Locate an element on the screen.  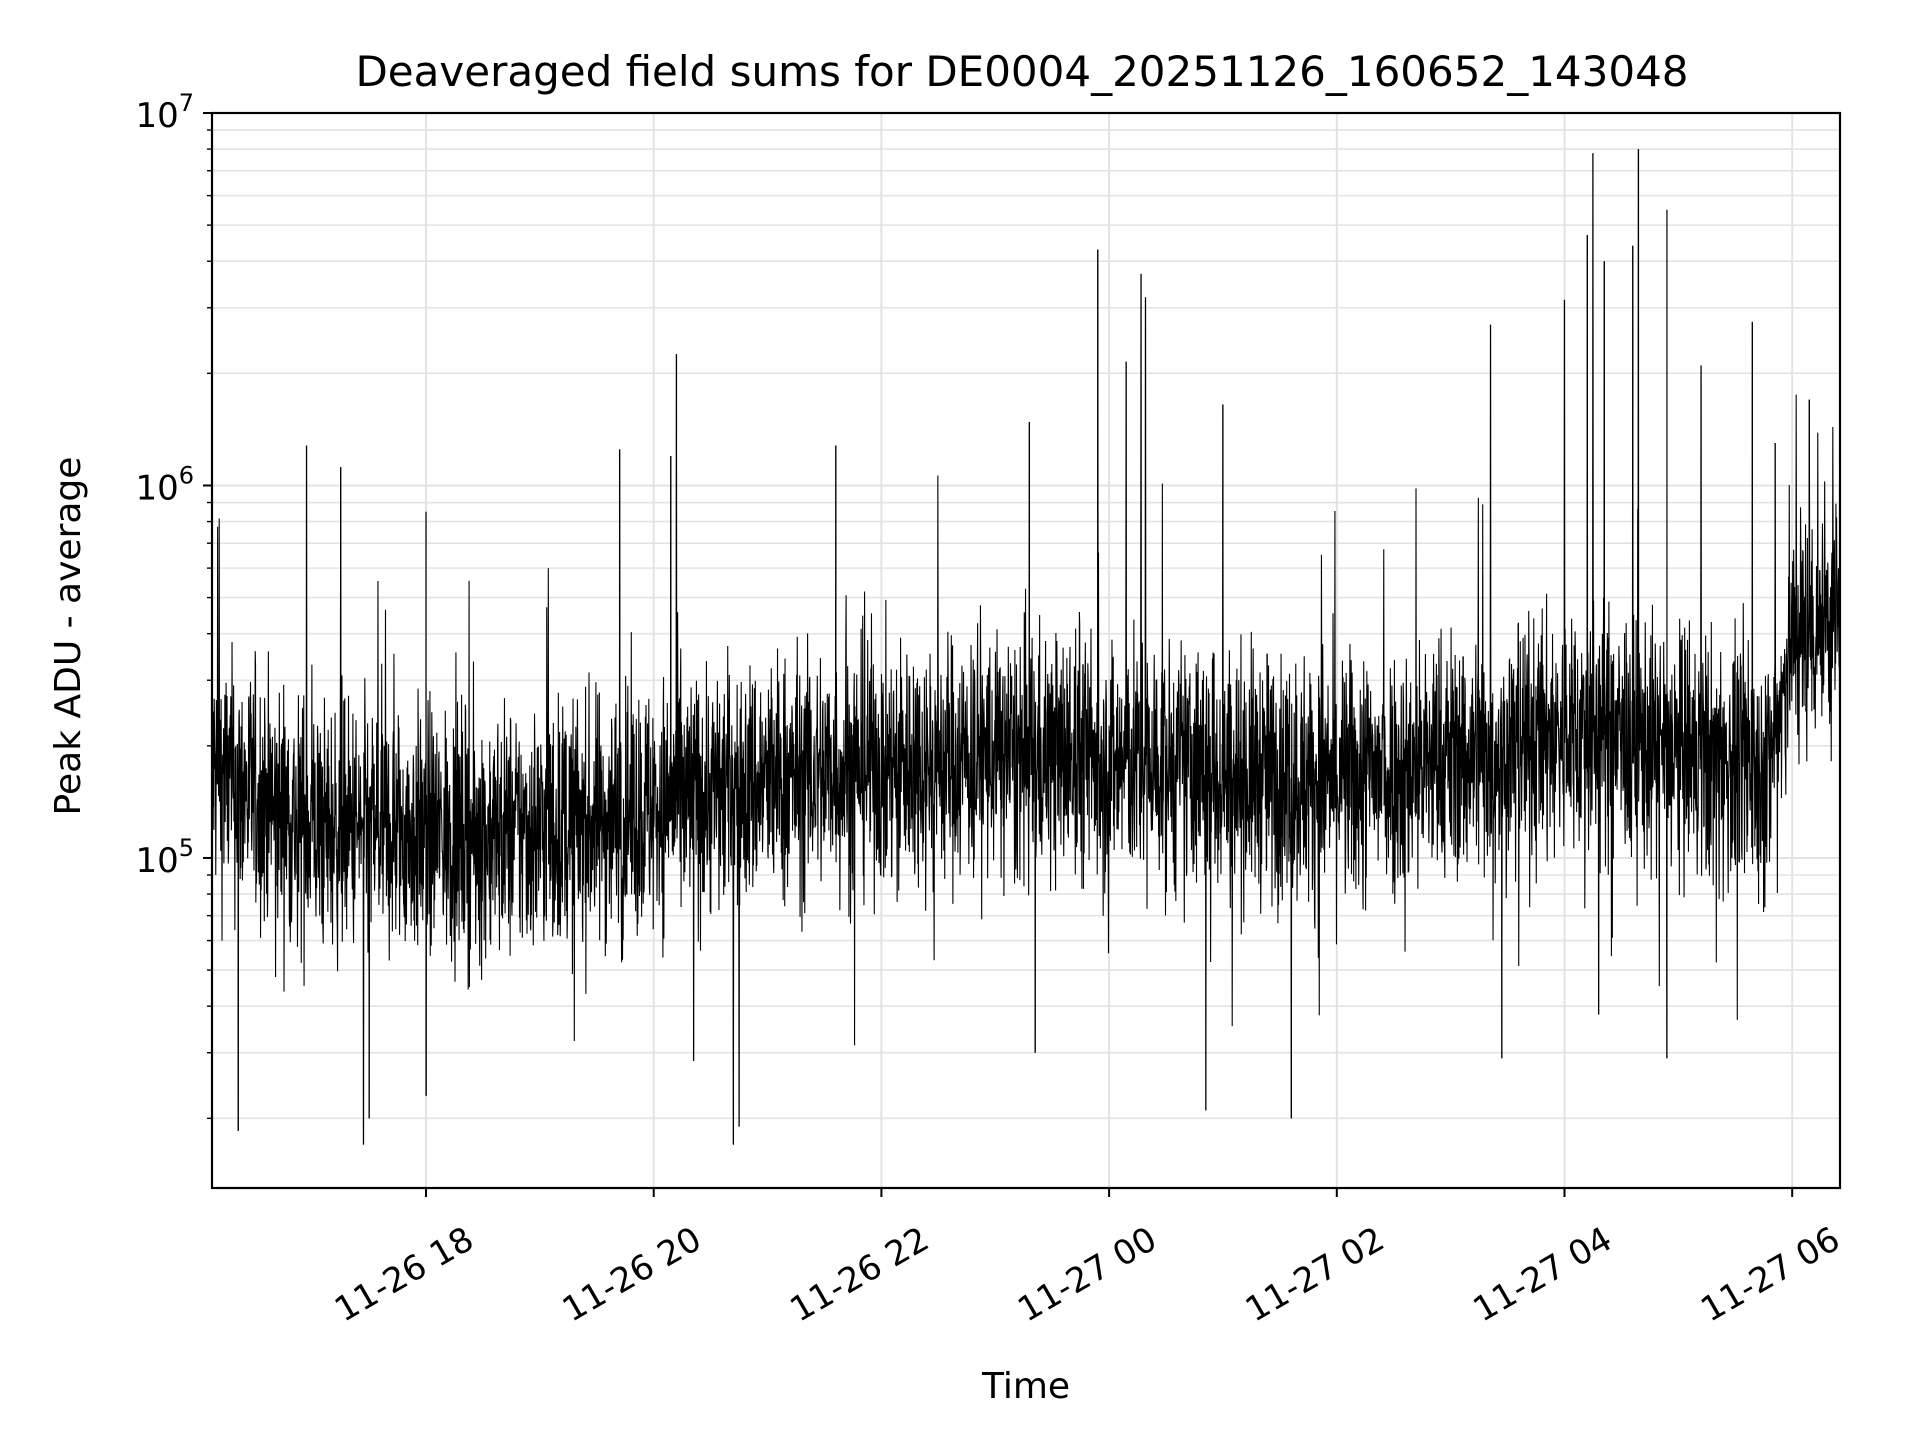
x-axis-label: Time is located at coordinates (1025, 1386).